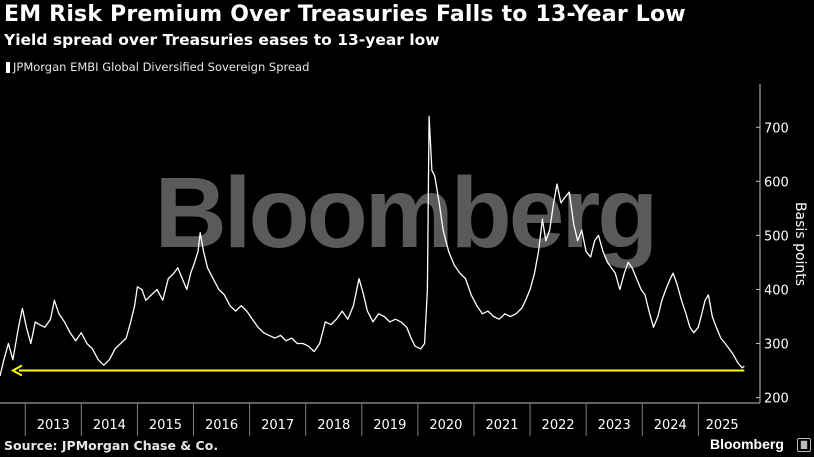 The height and width of the screenshot is (457, 814). What do you see at coordinates (109, 425) in the screenshot?
I see `x-tick-label: 2014` at bounding box center [109, 425].